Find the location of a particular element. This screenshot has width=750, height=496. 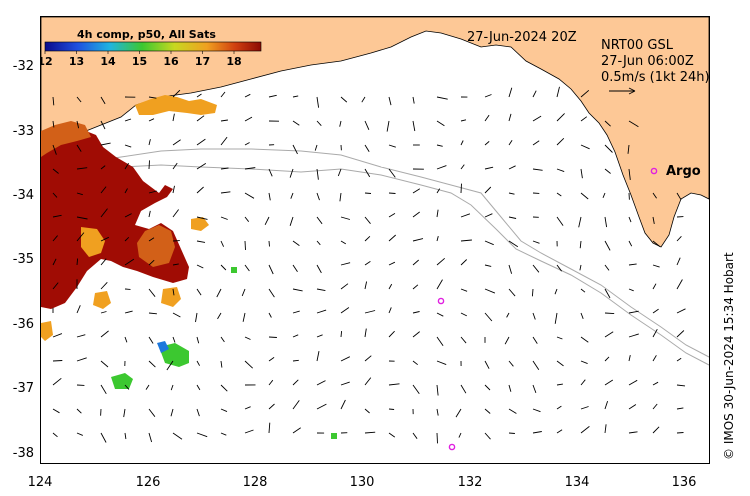

colorbar-tick-label: 18 is located at coordinates (233, 61).